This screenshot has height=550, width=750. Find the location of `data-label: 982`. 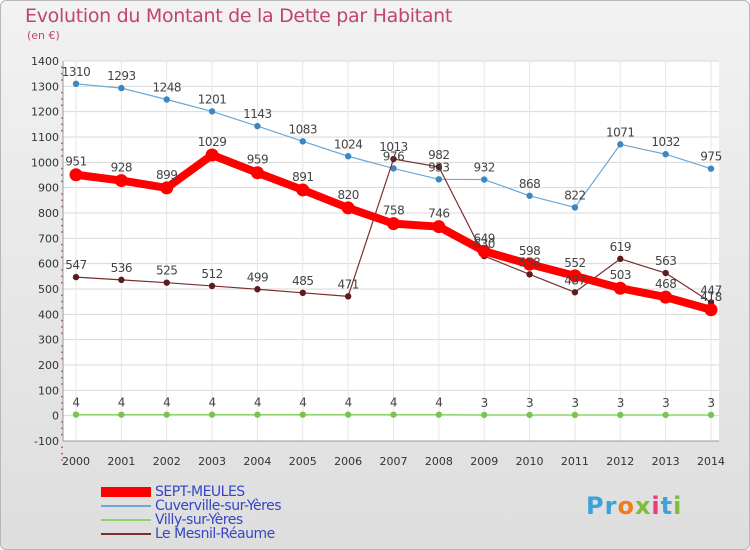

data-label: 982 is located at coordinates (438, 155).